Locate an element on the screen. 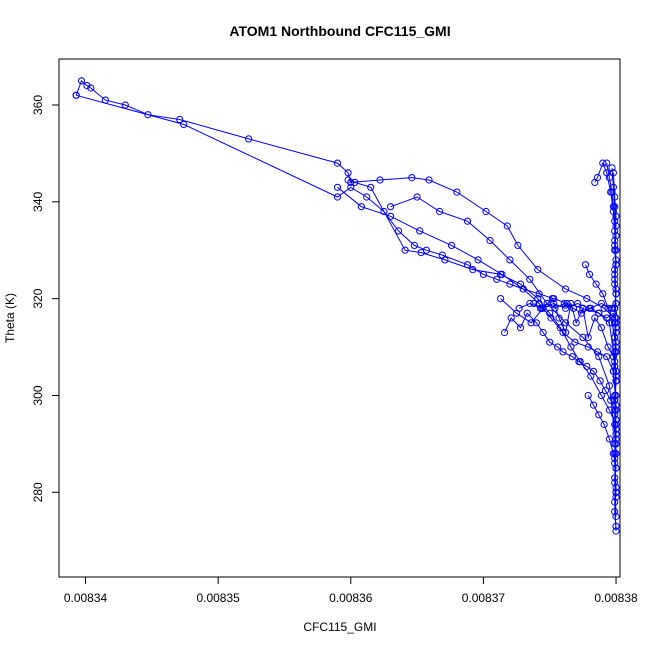 The height and width of the screenshot is (650, 650). y-axis-label: Theta (K) is located at coordinates (10, 318).